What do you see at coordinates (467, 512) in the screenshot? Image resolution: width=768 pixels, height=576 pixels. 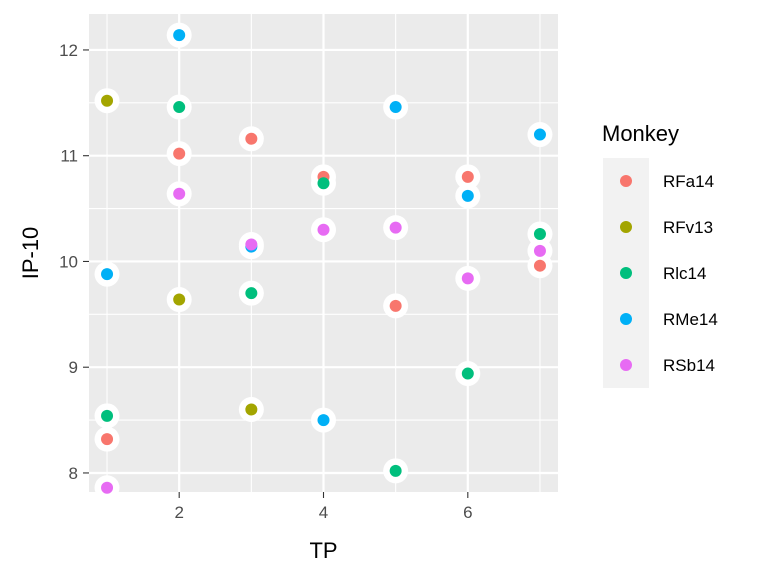 I see `x-tick-label: 6` at bounding box center [467, 512].